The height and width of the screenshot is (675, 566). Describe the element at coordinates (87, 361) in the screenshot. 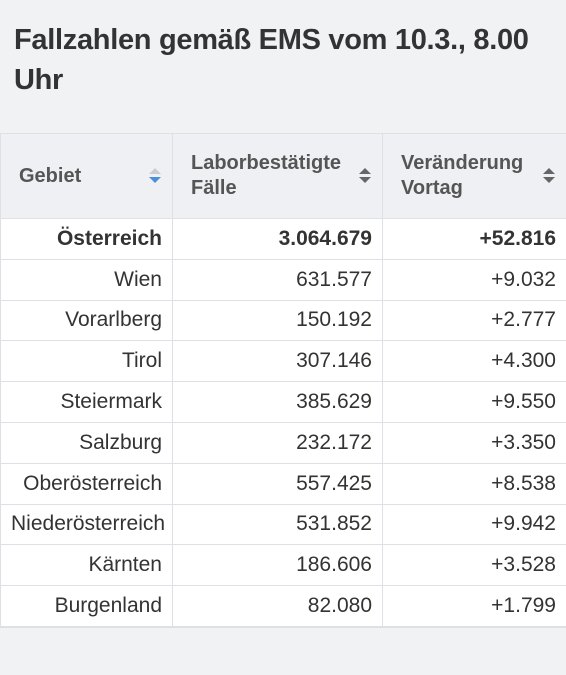

I see `region-cell: Tirol` at that location.